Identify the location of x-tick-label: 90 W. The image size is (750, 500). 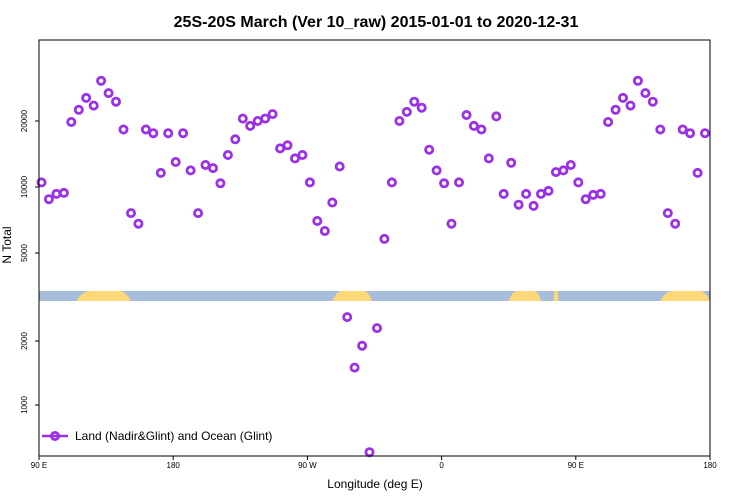
(307, 465).